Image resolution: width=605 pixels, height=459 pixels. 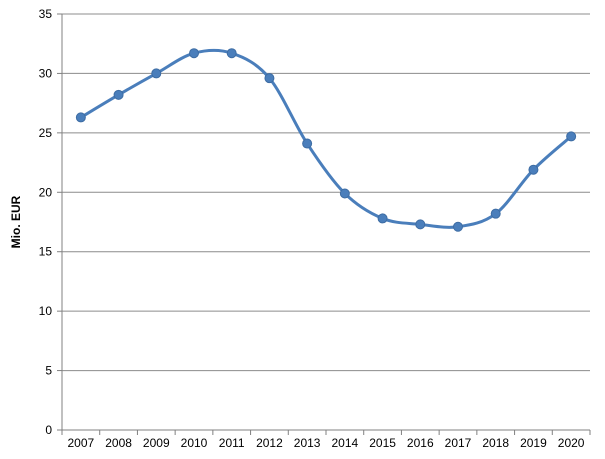 I want to click on x-tick-label: 2007, so click(x=81, y=443).